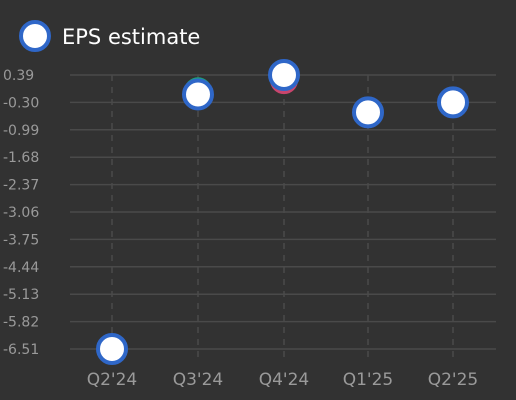  I want to click on x-tick-label: Q1'25, so click(368, 380).